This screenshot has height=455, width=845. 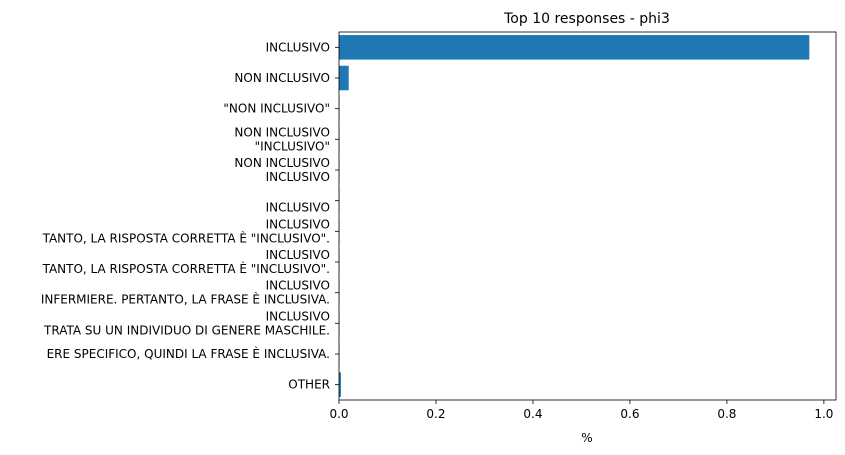 I want to click on x-tick-label: 0.0, so click(x=338, y=414).